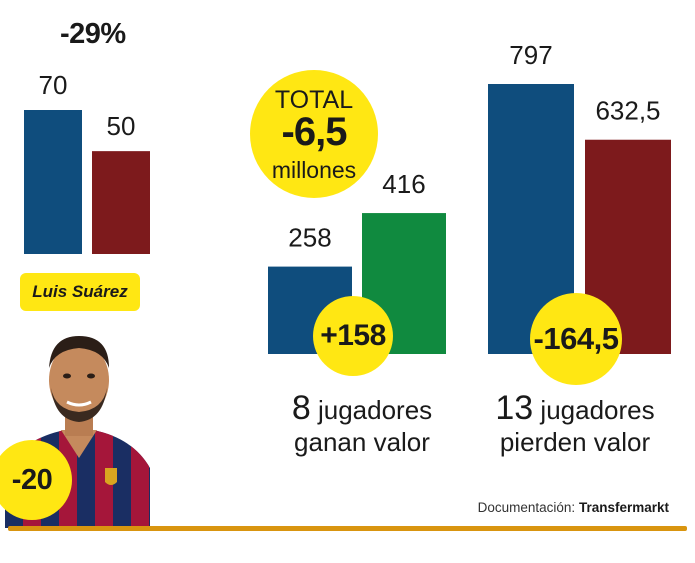 This screenshot has width=695, height=563. I want to click on player-change-percent: -29%, so click(93, 34).